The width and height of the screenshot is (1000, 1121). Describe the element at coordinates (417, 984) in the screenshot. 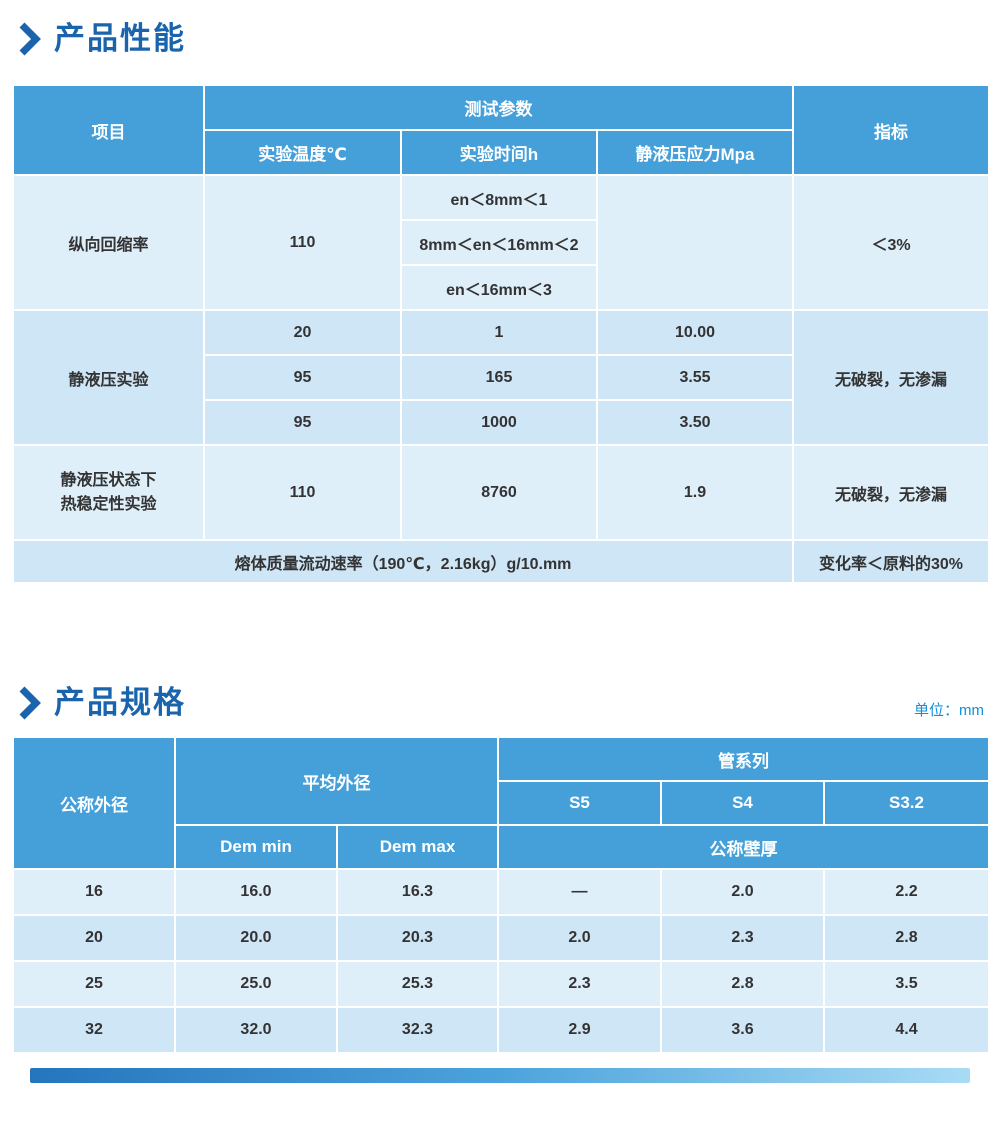

I see `spec-cell: 25.3` at that location.